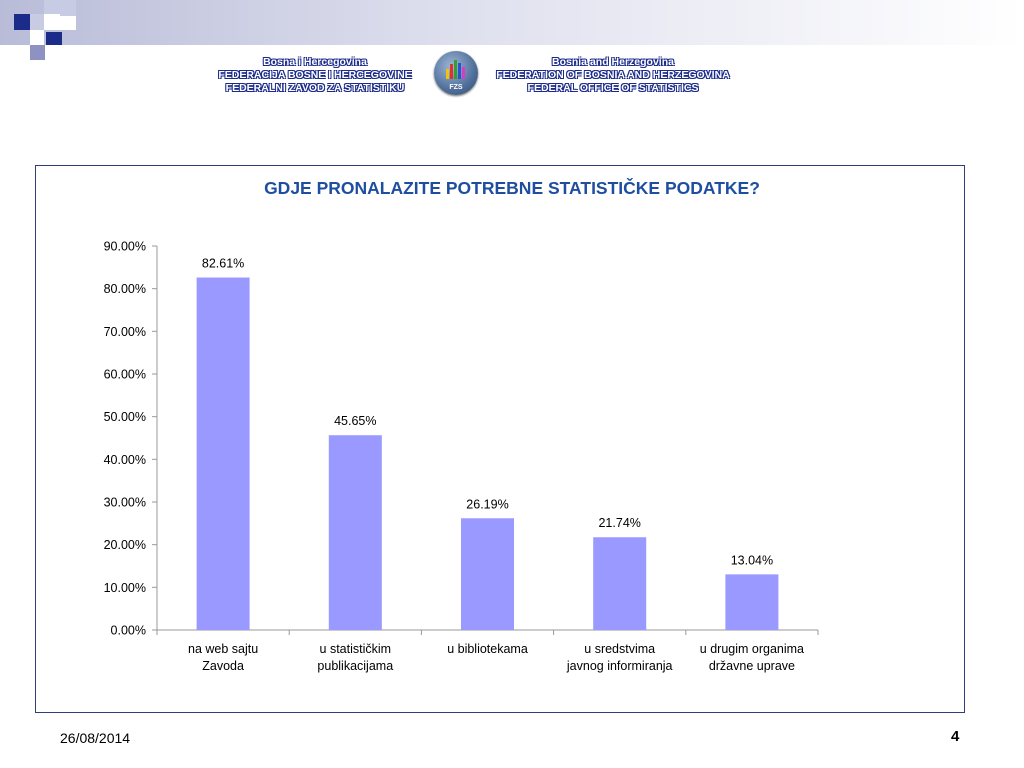  What do you see at coordinates (356, 649) in the screenshot?
I see `category-label: u statističkim` at bounding box center [356, 649].